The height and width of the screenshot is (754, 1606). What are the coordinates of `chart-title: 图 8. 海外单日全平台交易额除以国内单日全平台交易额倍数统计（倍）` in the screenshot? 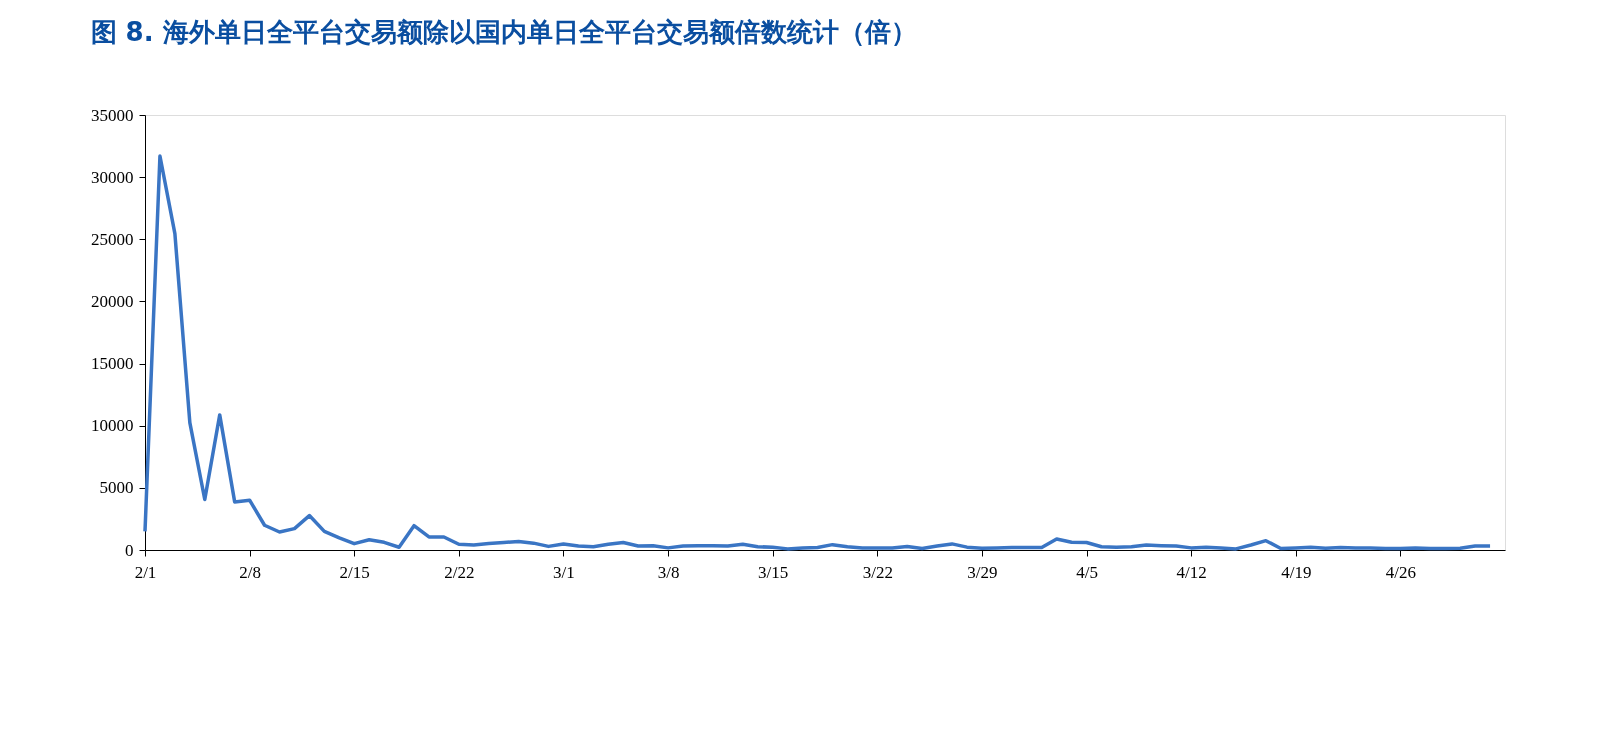 It's located at (503, 32).